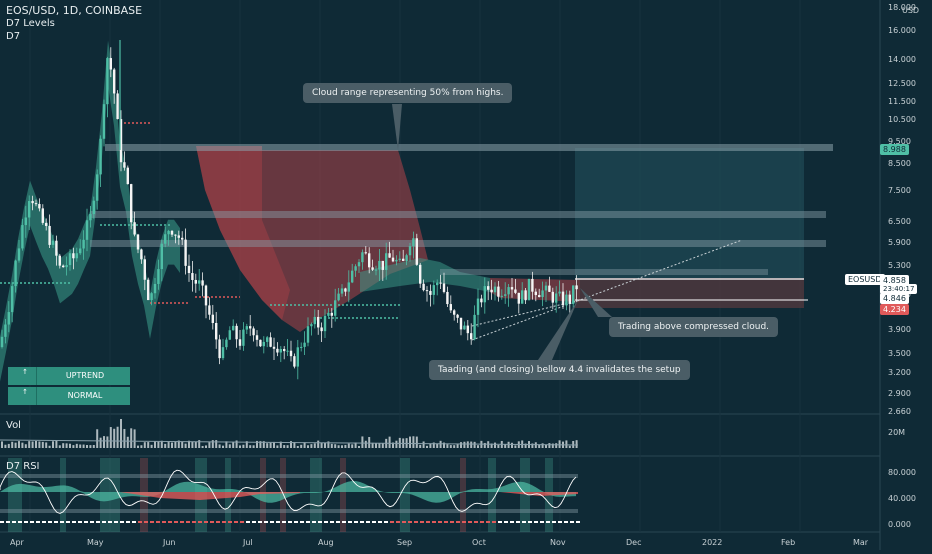 The image size is (932, 554). What do you see at coordinates (288, 491) in the screenshot?
I see `rsi-line` at bounding box center [288, 491].